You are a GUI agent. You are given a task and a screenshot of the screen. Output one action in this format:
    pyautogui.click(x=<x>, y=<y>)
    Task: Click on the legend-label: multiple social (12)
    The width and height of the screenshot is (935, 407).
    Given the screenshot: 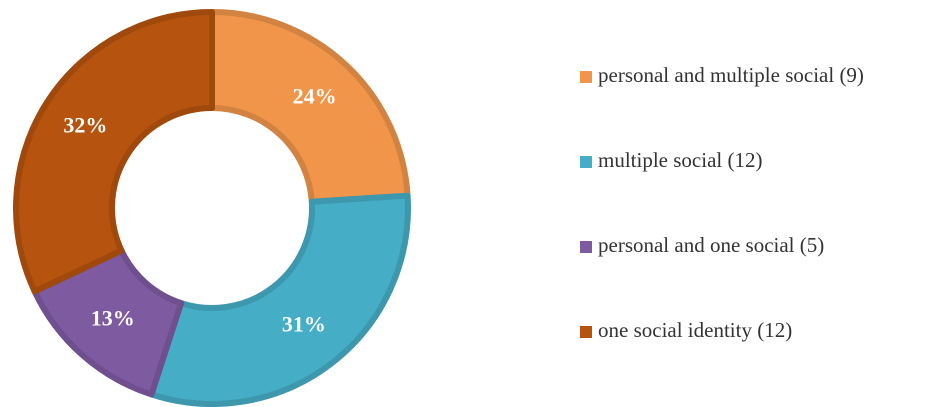 What is the action you would take?
    pyautogui.click(x=680, y=160)
    